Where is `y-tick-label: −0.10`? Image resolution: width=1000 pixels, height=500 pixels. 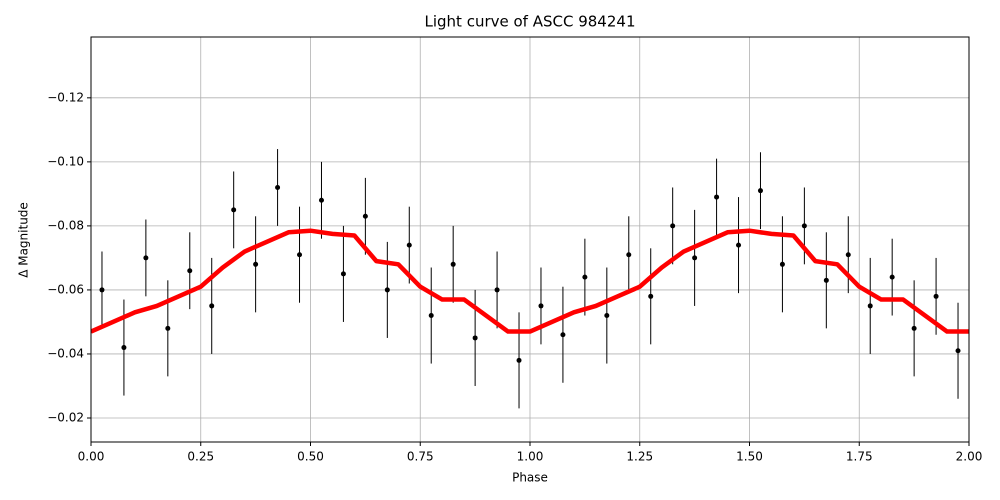 y-tick-label: −0.10 is located at coordinates (65, 161).